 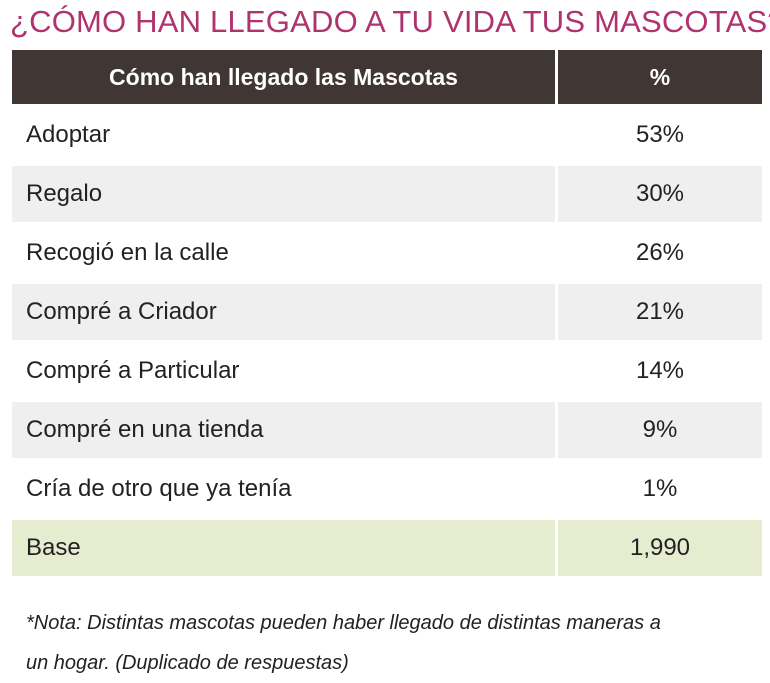 I want to click on table-row: Adoptar 53%, so click(x=387, y=133).